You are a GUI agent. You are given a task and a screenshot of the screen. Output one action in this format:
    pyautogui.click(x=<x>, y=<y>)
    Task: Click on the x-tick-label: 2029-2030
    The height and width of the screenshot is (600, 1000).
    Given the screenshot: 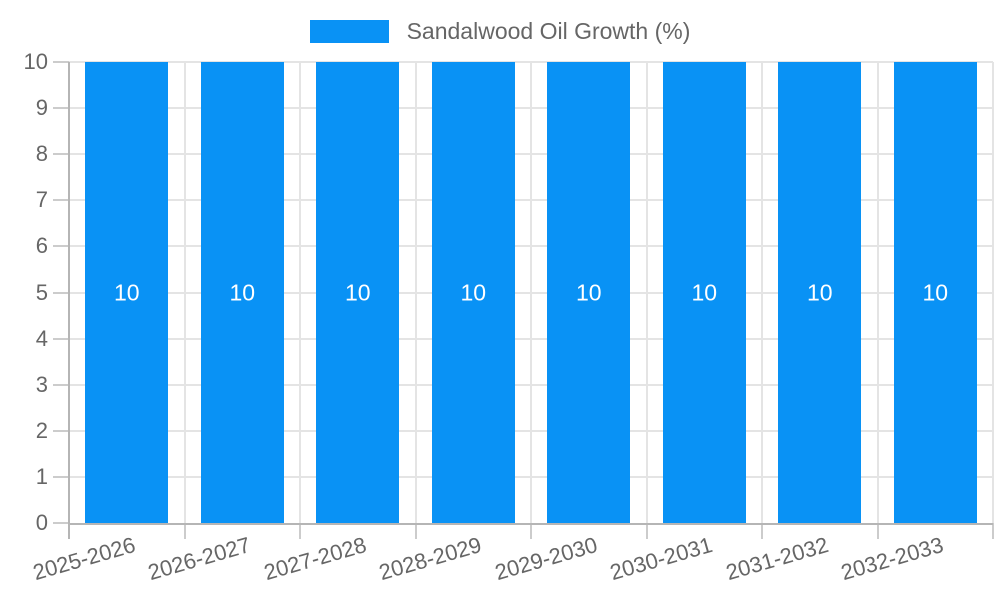 What is the action you would take?
    pyautogui.click(x=545, y=559)
    